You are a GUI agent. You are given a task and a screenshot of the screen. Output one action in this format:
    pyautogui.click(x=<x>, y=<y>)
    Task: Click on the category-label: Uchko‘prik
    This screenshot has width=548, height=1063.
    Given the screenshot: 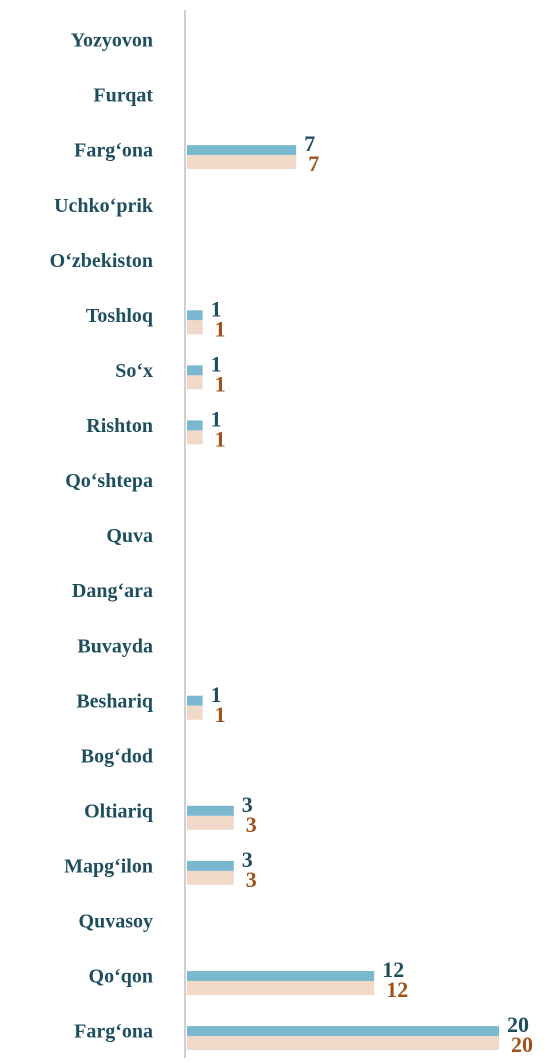 What is the action you would take?
    pyautogui.click(x=104, y=206)
    